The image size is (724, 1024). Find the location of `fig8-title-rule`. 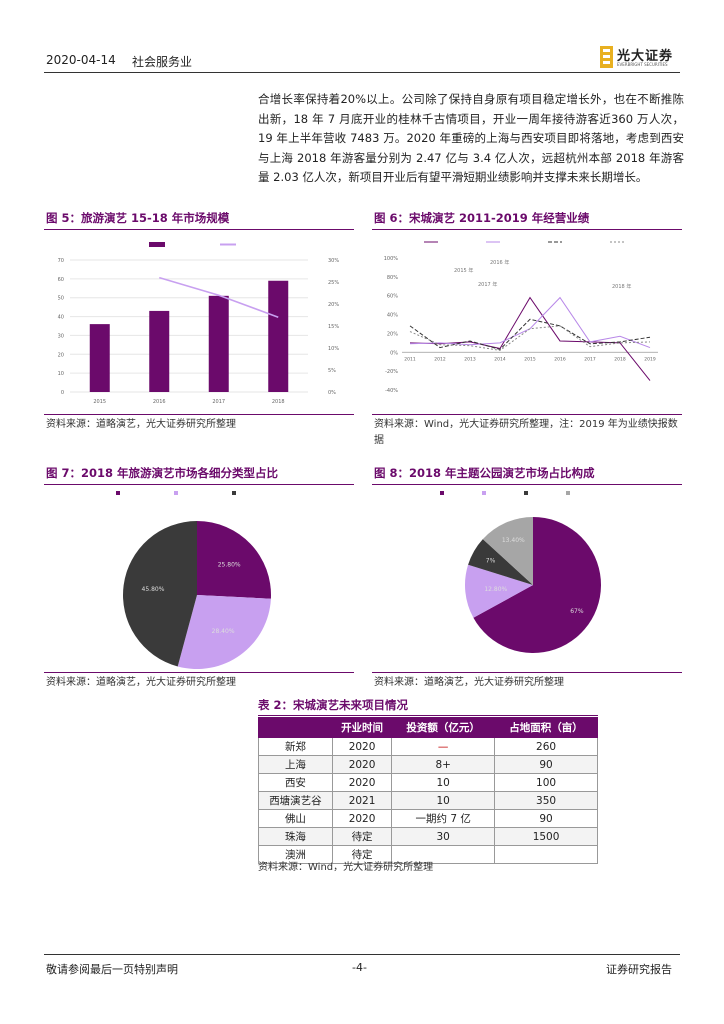

fig8-title-rule is located at coordinates (527, 484).